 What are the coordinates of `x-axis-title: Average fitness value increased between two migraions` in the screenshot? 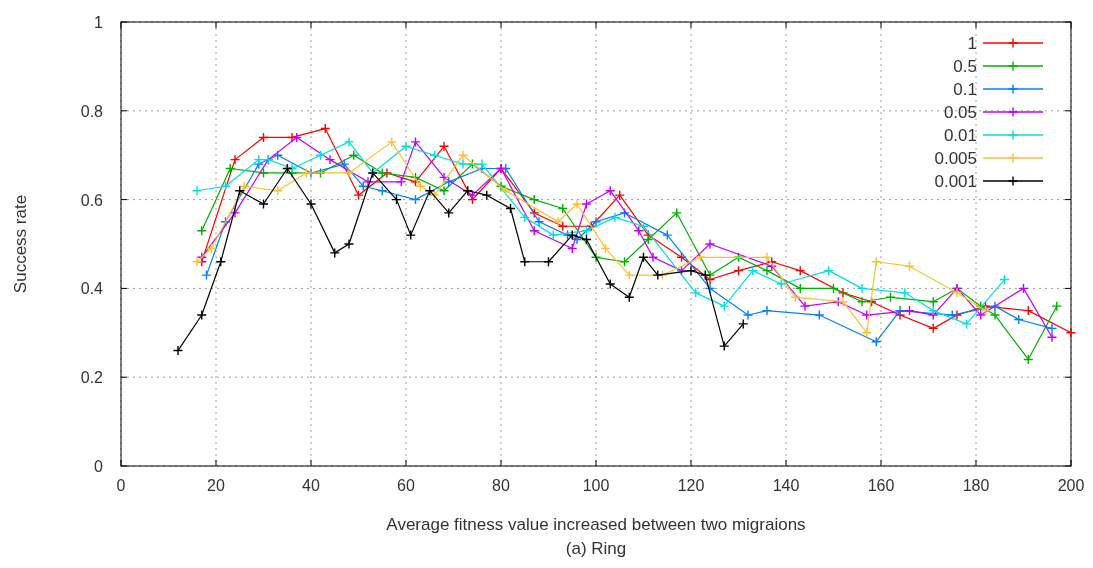 It's located at (596, 524).